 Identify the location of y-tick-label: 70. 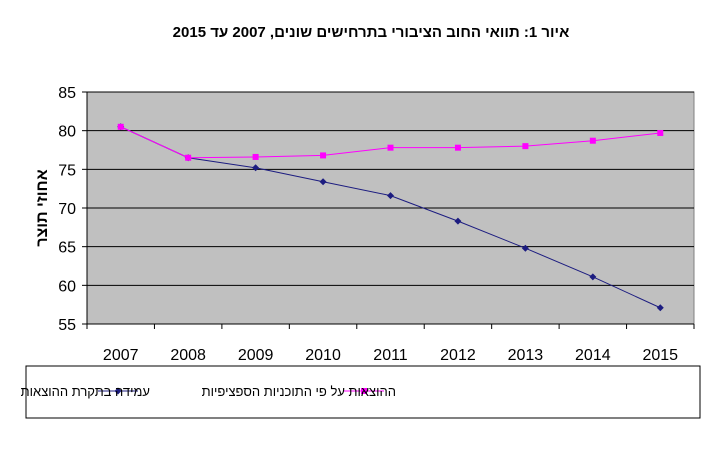
(67, 209).